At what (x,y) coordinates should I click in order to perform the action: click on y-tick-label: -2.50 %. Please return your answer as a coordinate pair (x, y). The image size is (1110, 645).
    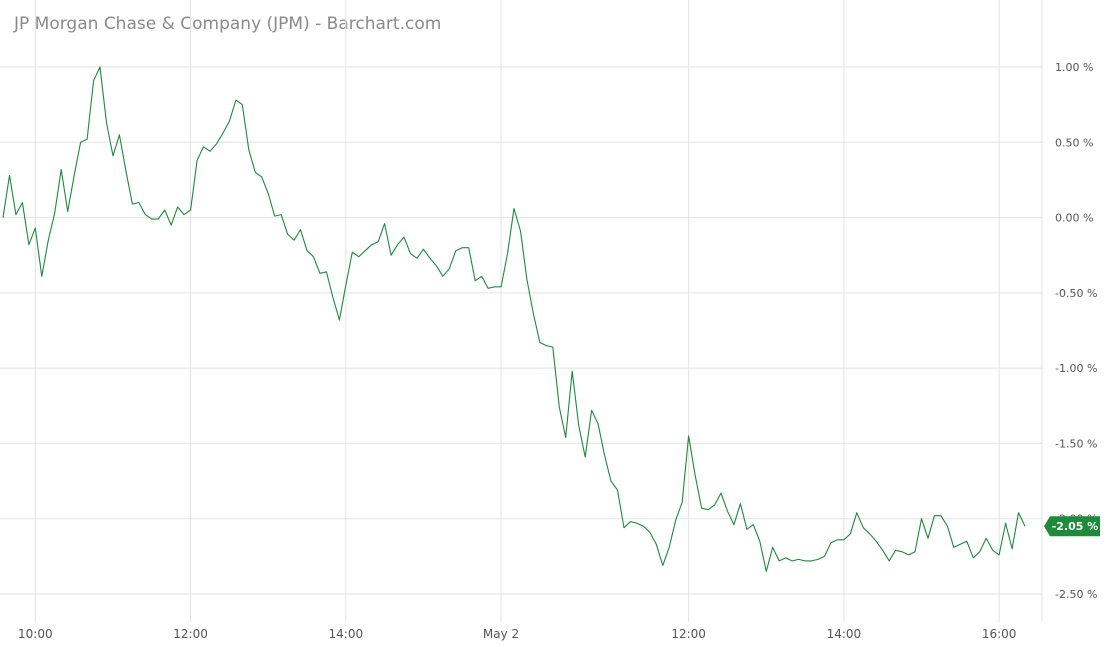
    Looking at the image, I should click on (1076, 594).